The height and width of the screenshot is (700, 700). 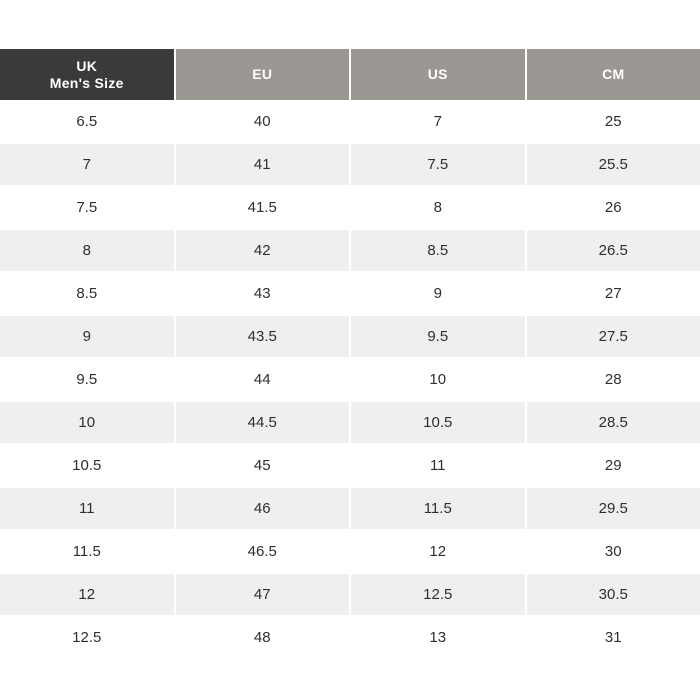 What do you see at coordinates (613, 508) in the screenshot?
I see `table-cell: 29.5` at bounding box center [613, 508].